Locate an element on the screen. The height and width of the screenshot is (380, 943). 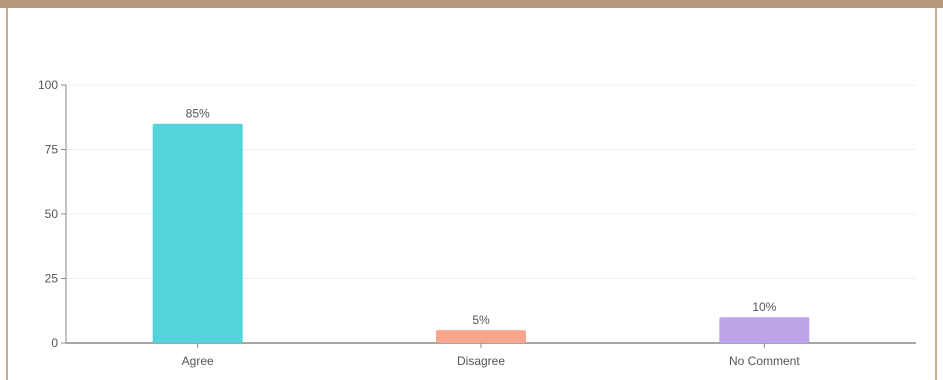
y-tick-label: 75 is located at coordinates (52, 150).